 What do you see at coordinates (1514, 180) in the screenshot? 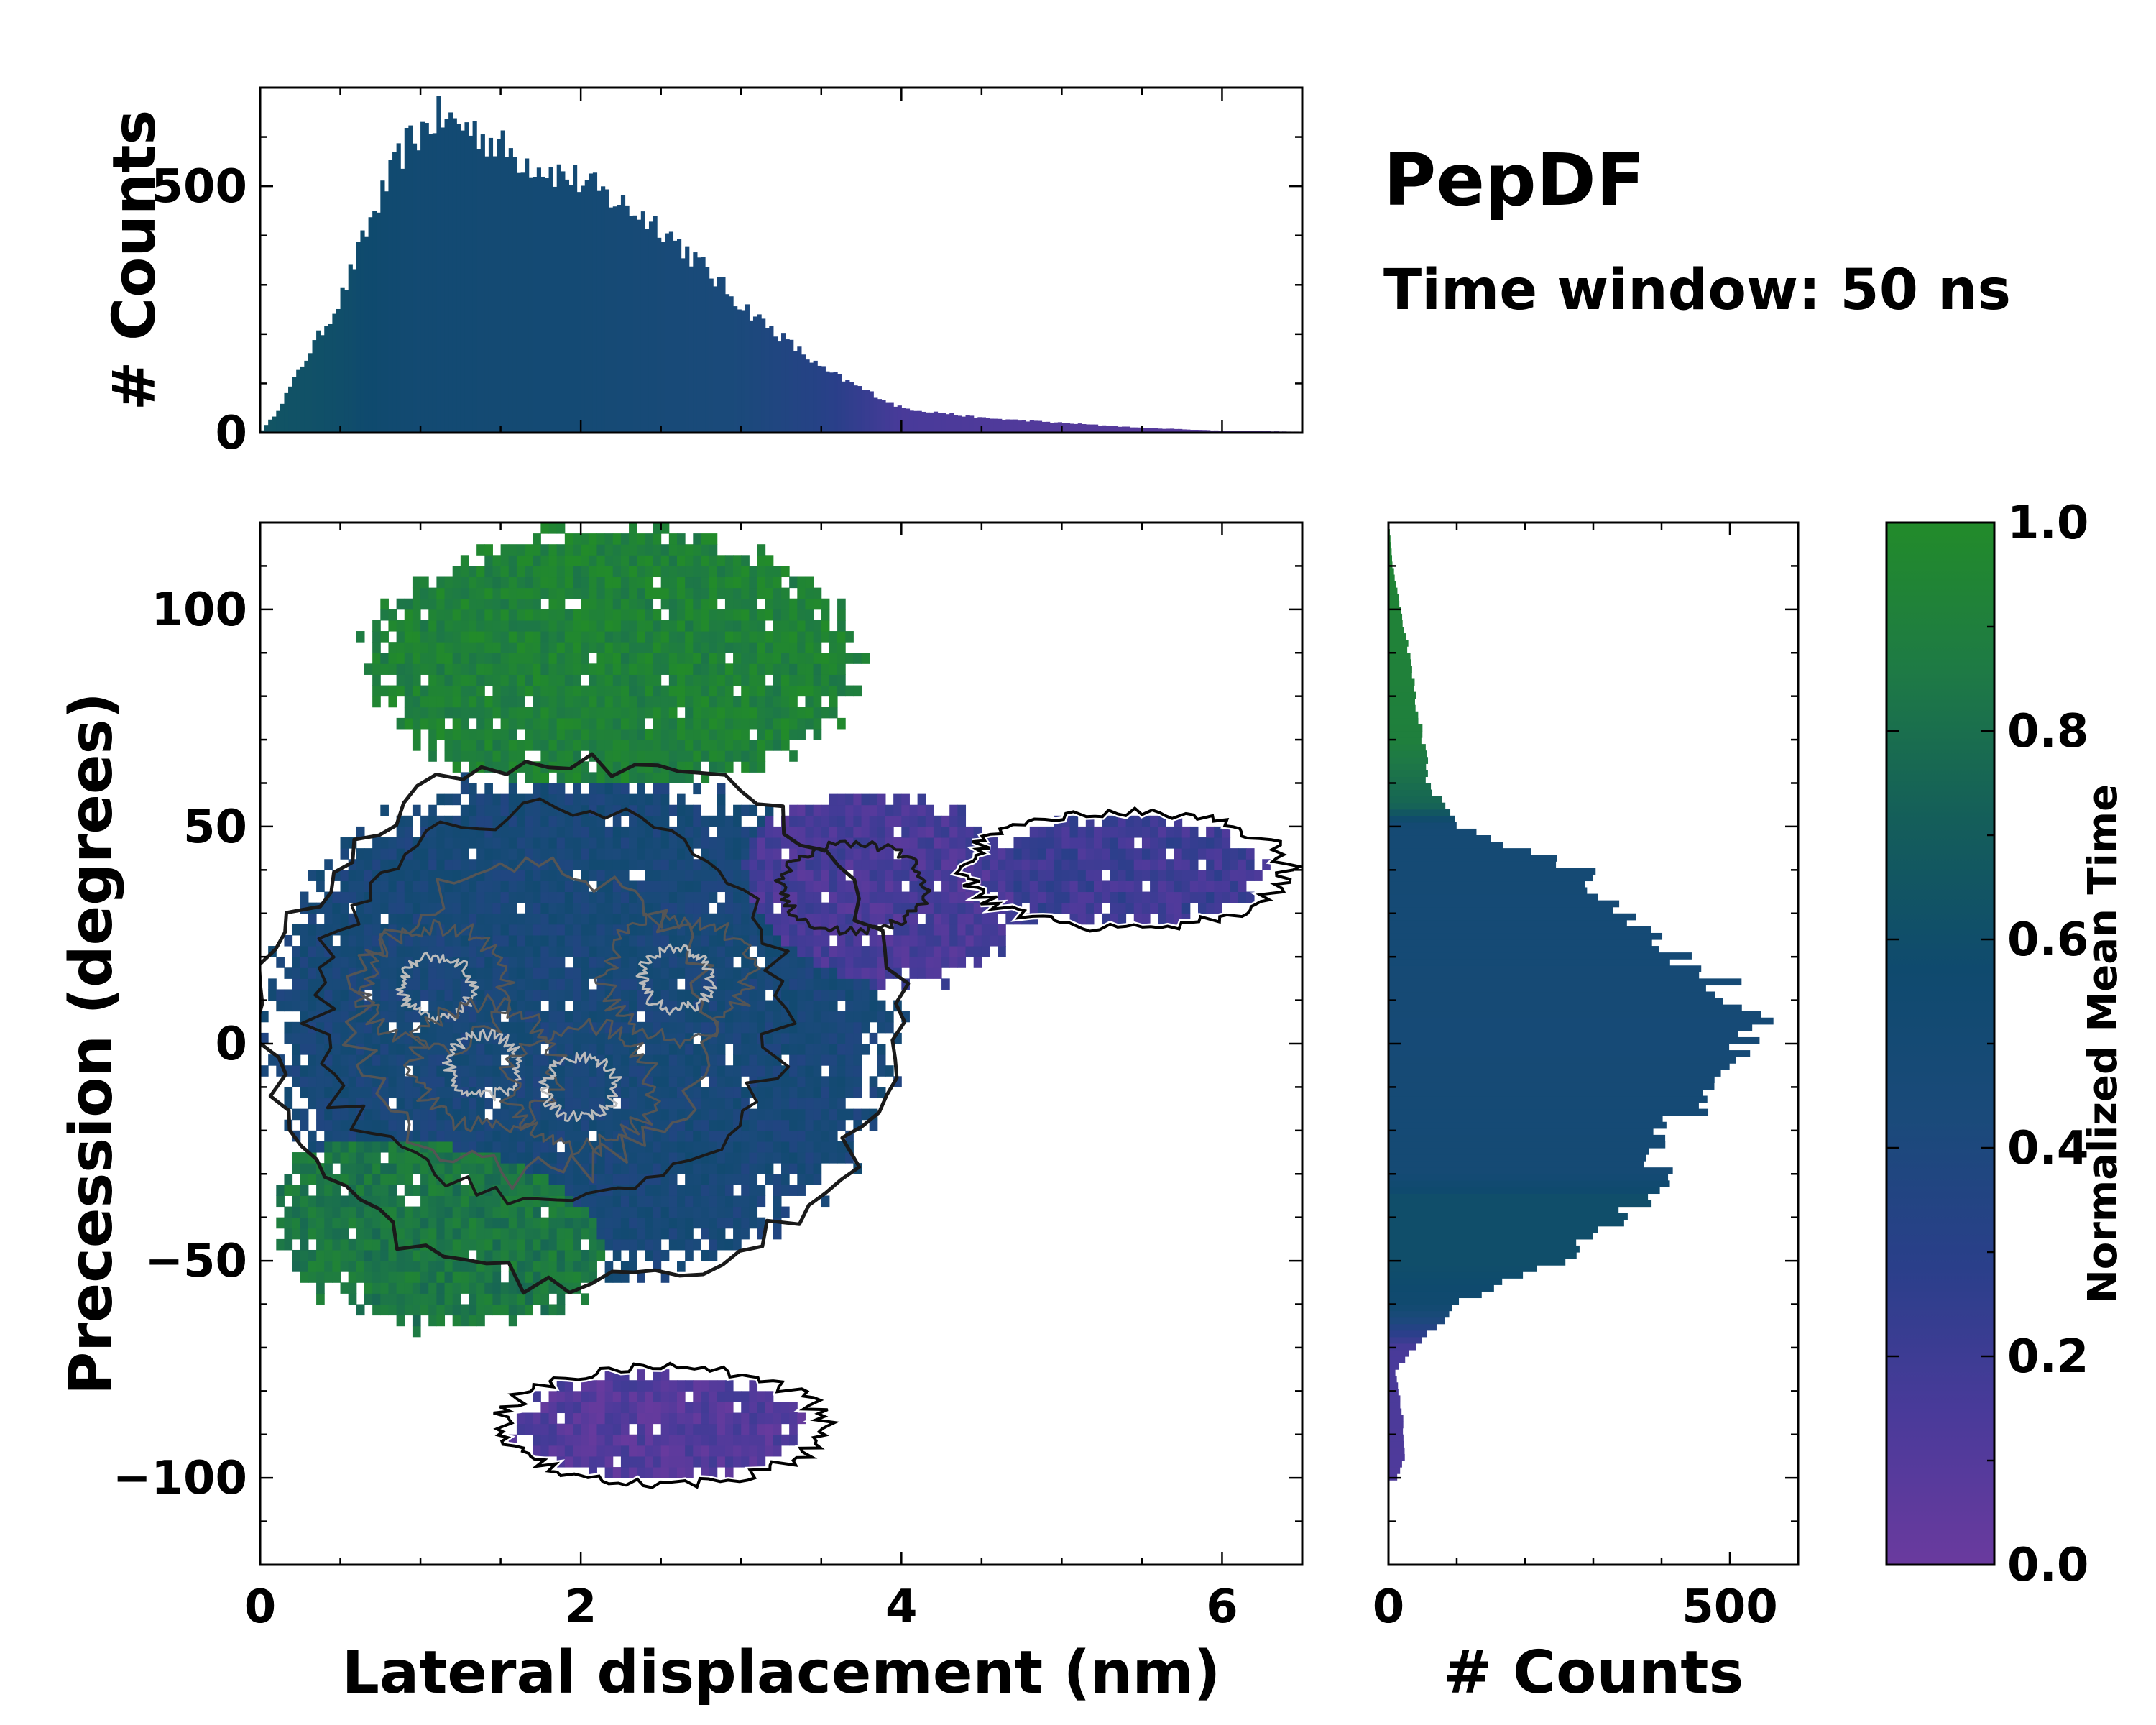
I see `figure-title: PepDF` at bounding box center [1514, 180].